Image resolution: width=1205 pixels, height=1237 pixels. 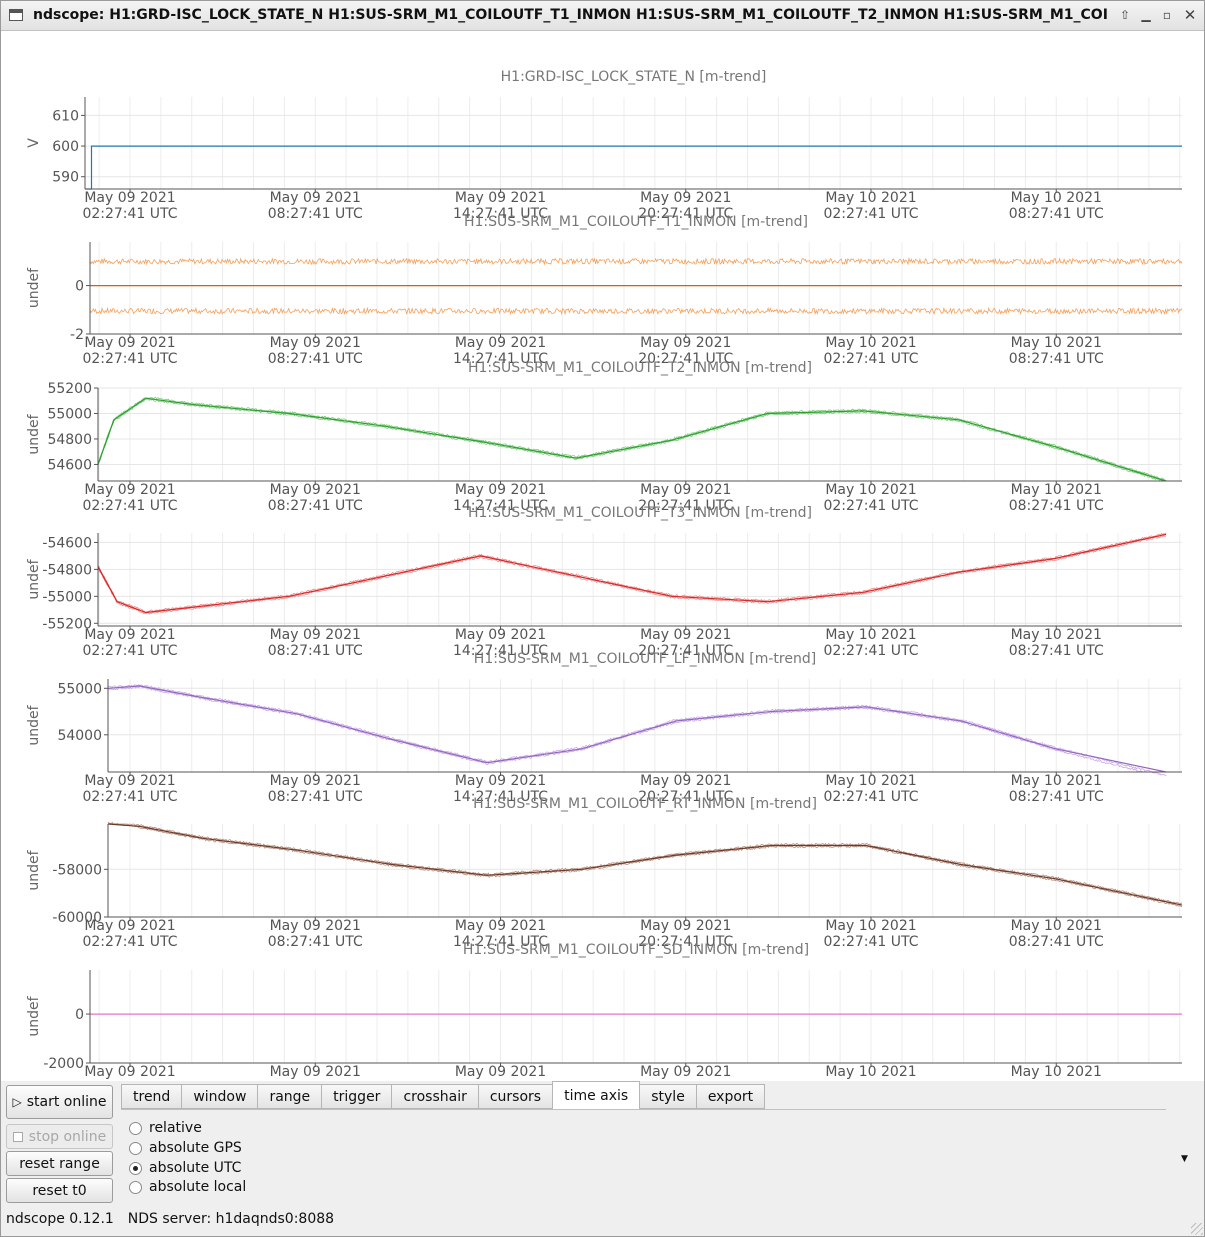 What do you see at coordinates (77, 870) in the screenshot?
I see `y-tick-label: -58000` at bounding box center [77, 870].